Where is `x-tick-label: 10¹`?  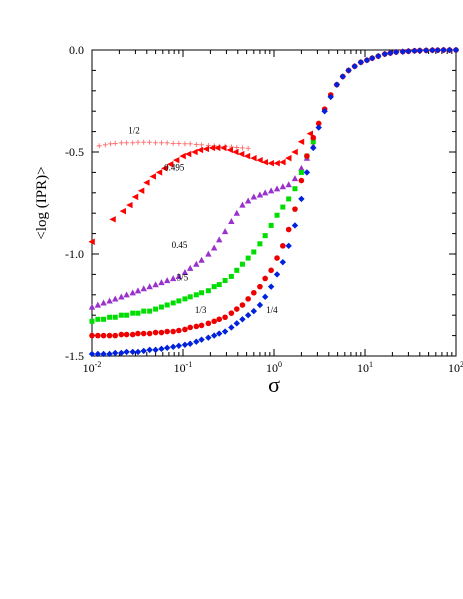
x-tick-label: 10¹ is located at coordinates (365, 367).